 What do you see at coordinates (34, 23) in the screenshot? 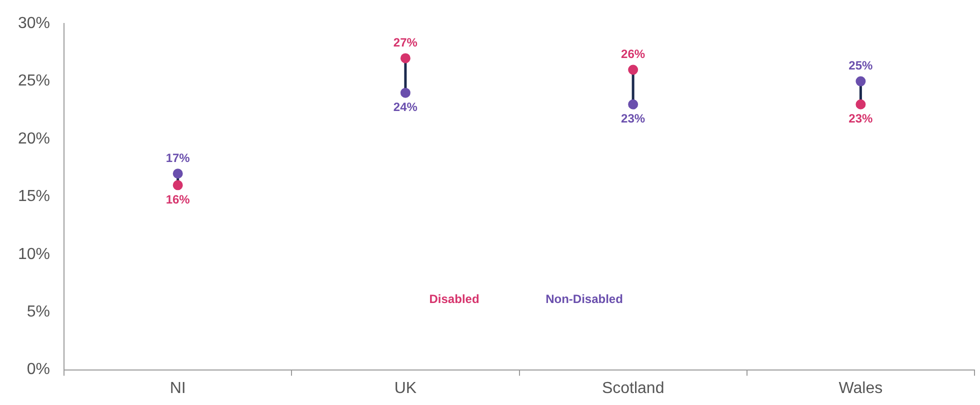
I see `y-tick-label: 30%` at bounding box center [34, 23].